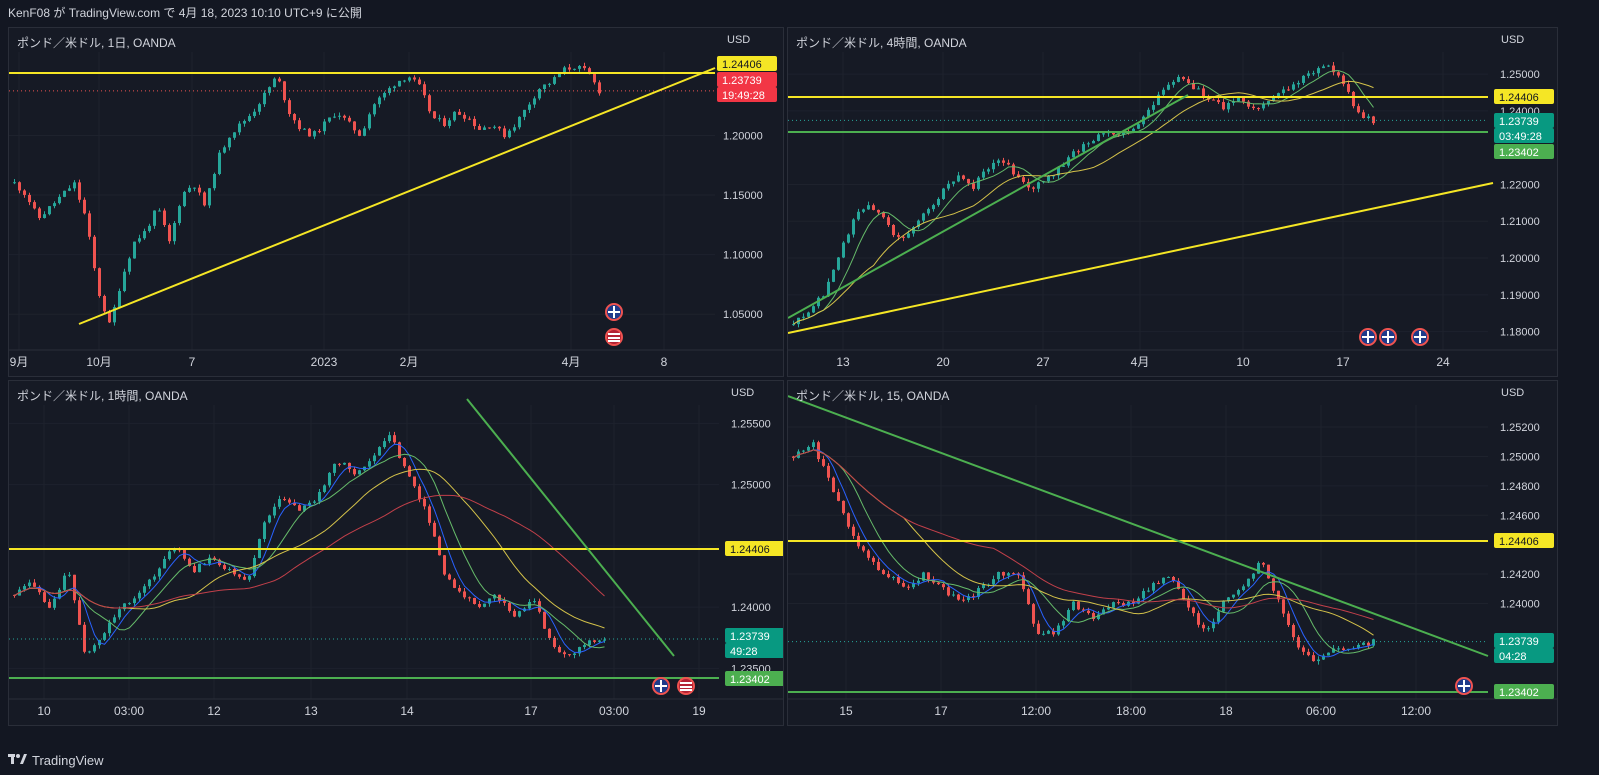 This screenshot has width=1599, height=775. I want to click on x-axis-tick-label: 9月, so click(19, 362).